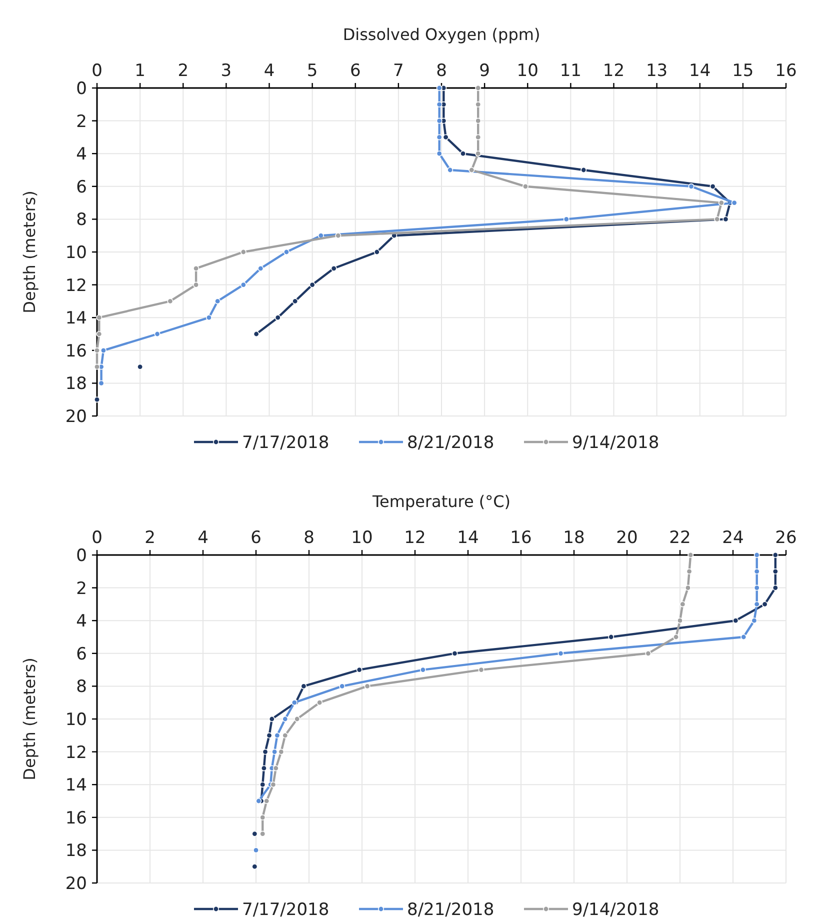 The width and height of the screenshot is (814, 924). Describe the element at coordinates (362, 538) in the screenshot. I see `x-tick-label: 10` at that location.